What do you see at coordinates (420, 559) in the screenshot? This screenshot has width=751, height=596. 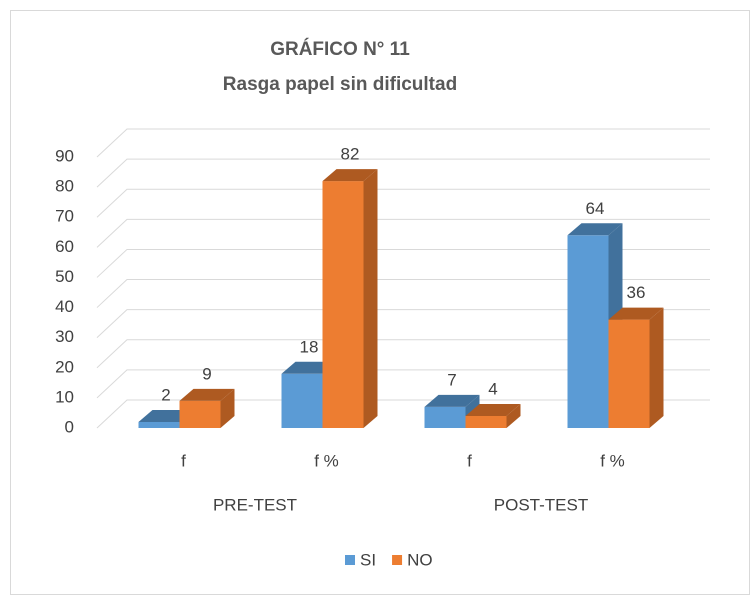 I see `legend-label: NO` at bounding box center [420, 559].